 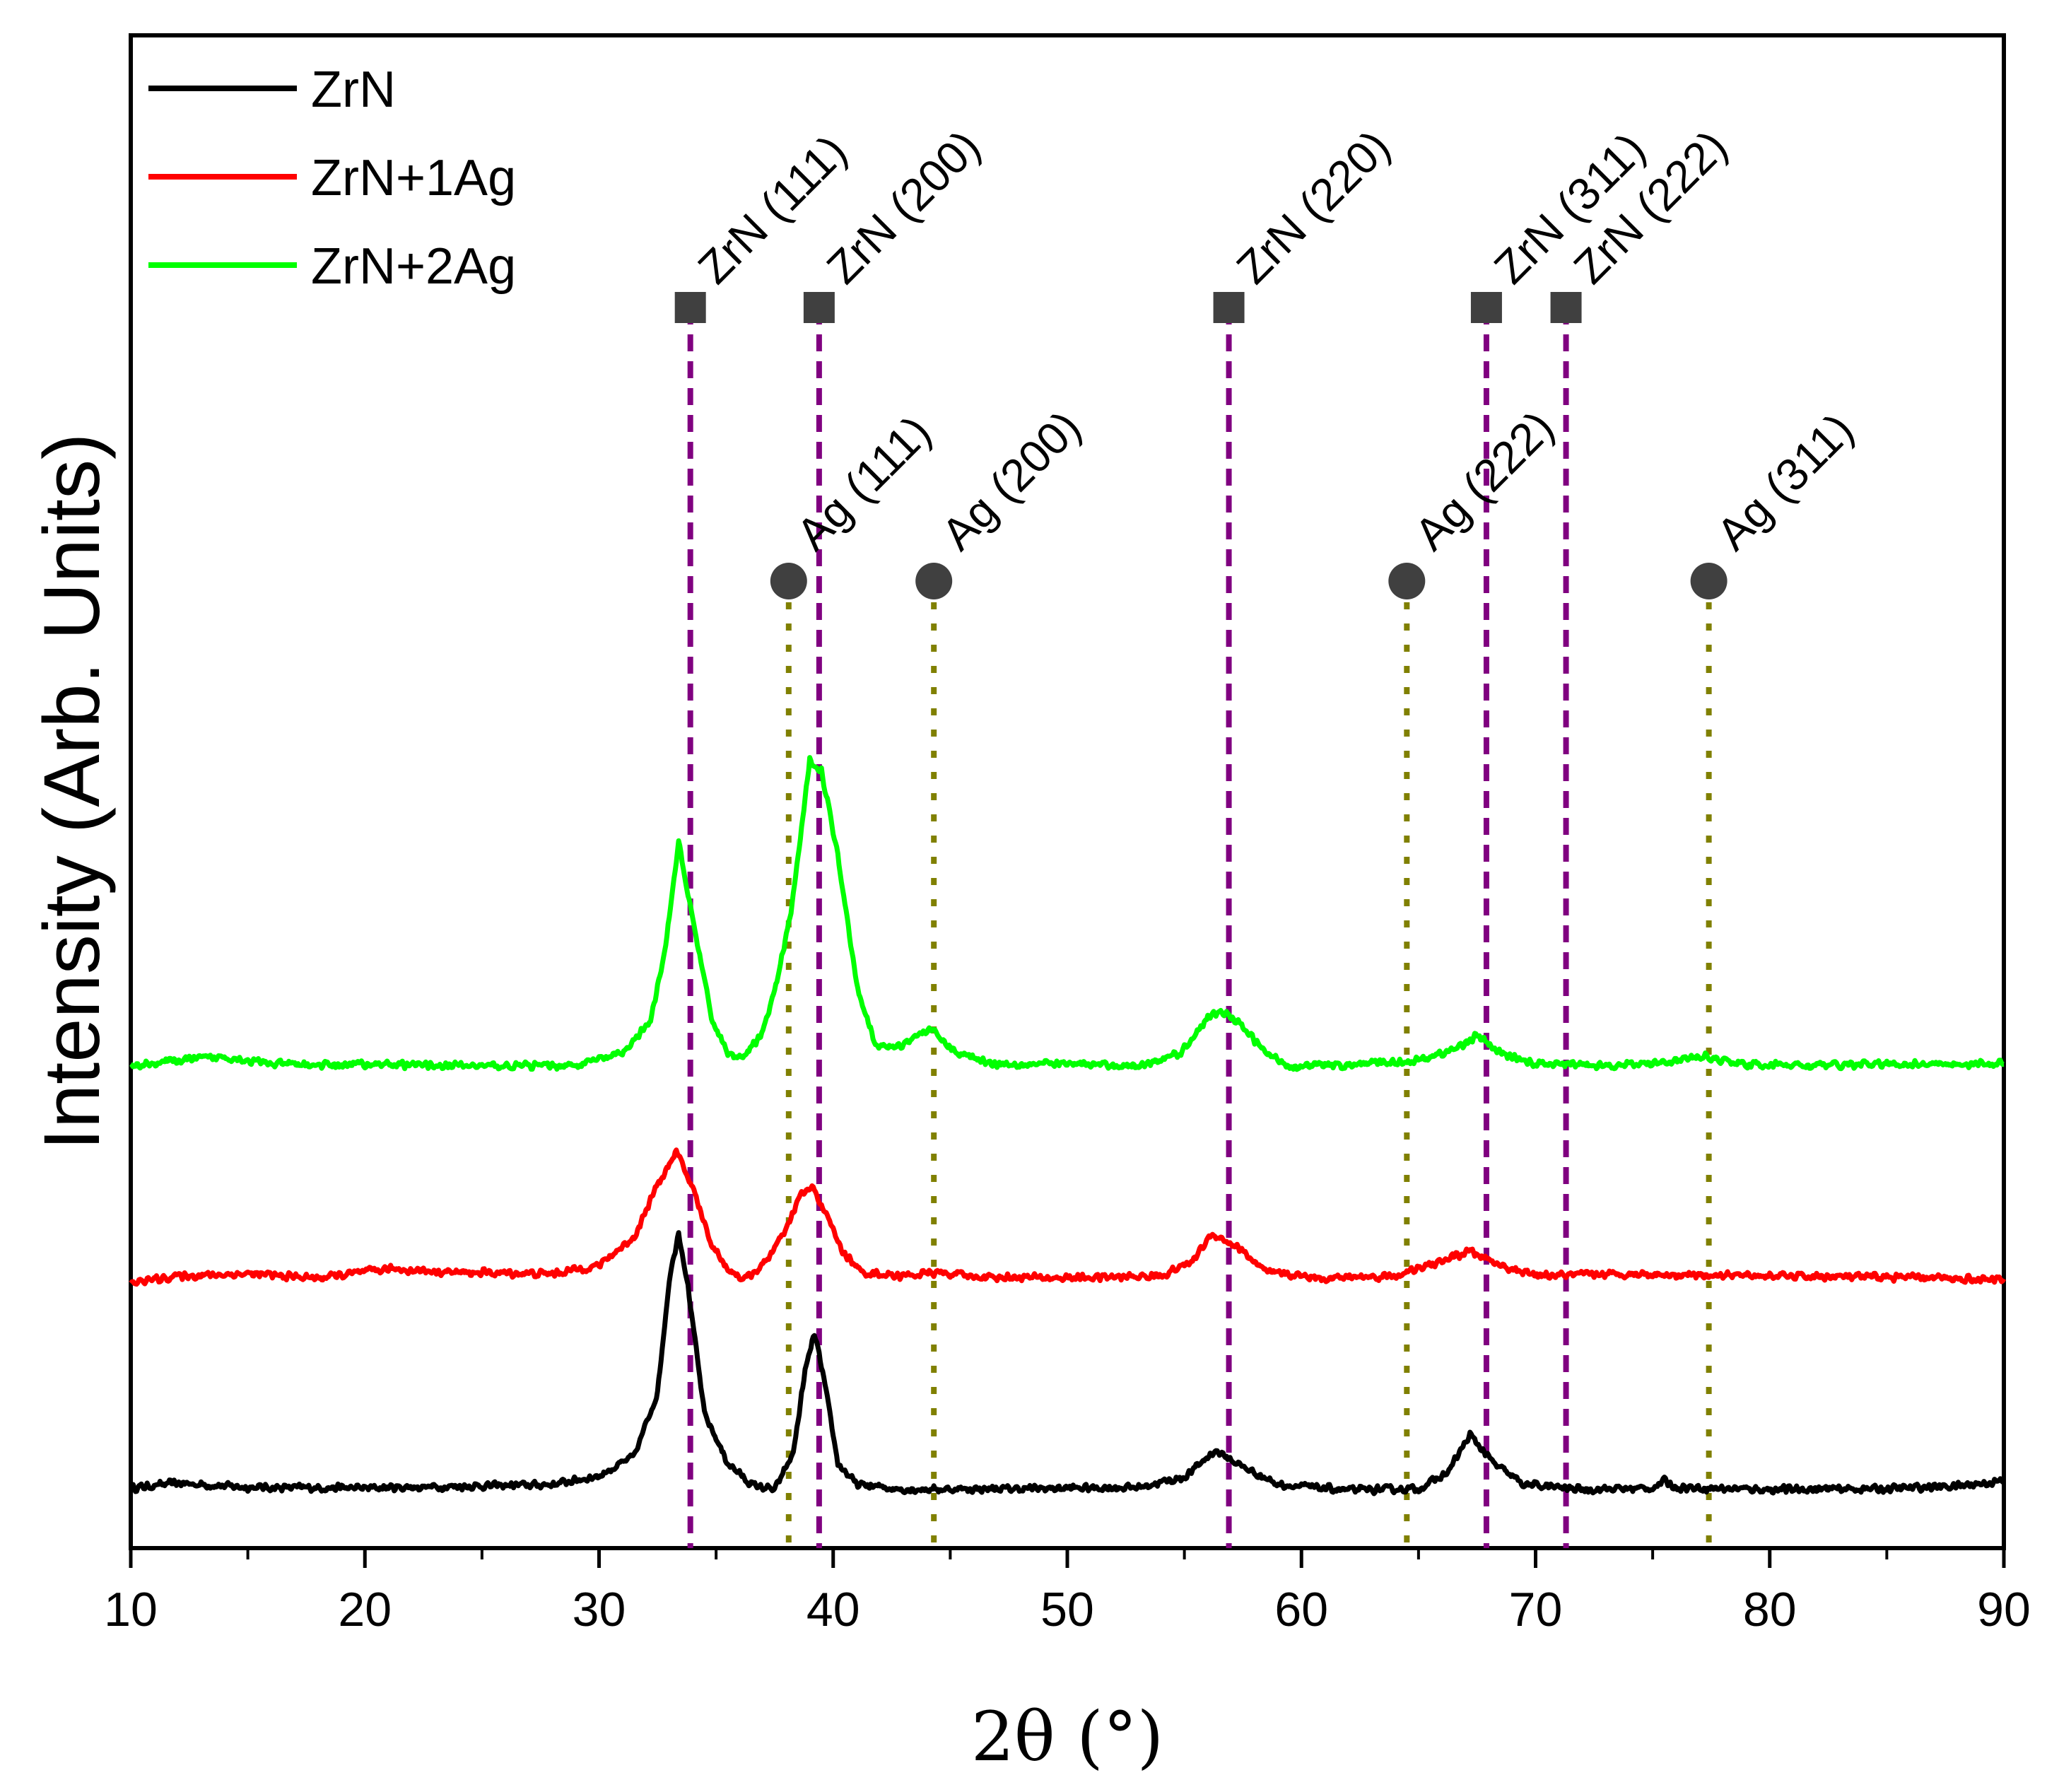 I want to click on legend: ZrN ZrN+1Ag ZrN+2Ag, so click(x=332, y=179).